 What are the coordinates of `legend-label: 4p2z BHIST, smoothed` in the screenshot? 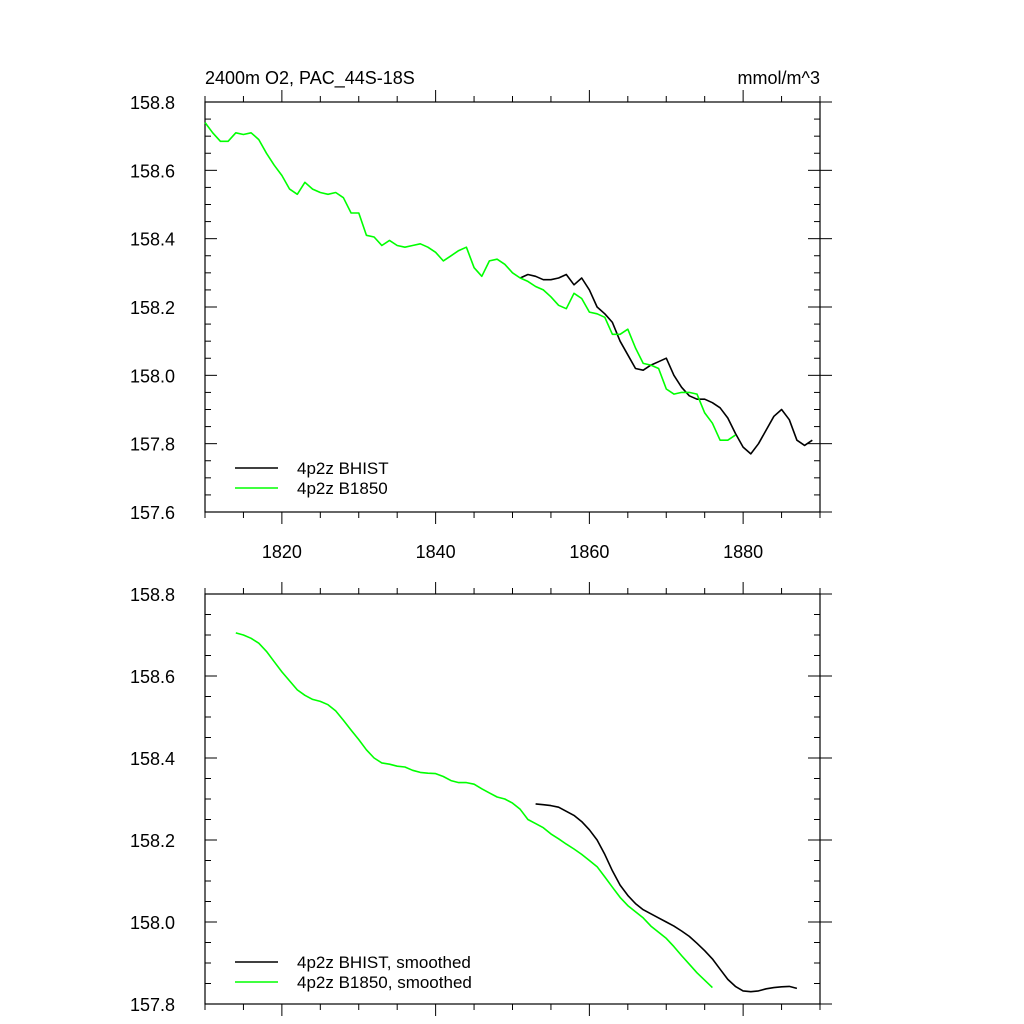 It's located at (384, 962).